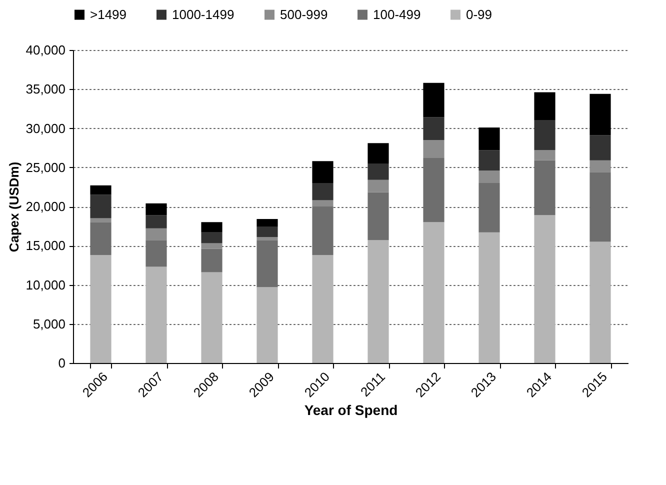 Image resolution: width=666 pixels, height=485 pixels. Describe the element at coordinates (479, 14) in the screenshot. I see `legend-label: 0-99` at that location.